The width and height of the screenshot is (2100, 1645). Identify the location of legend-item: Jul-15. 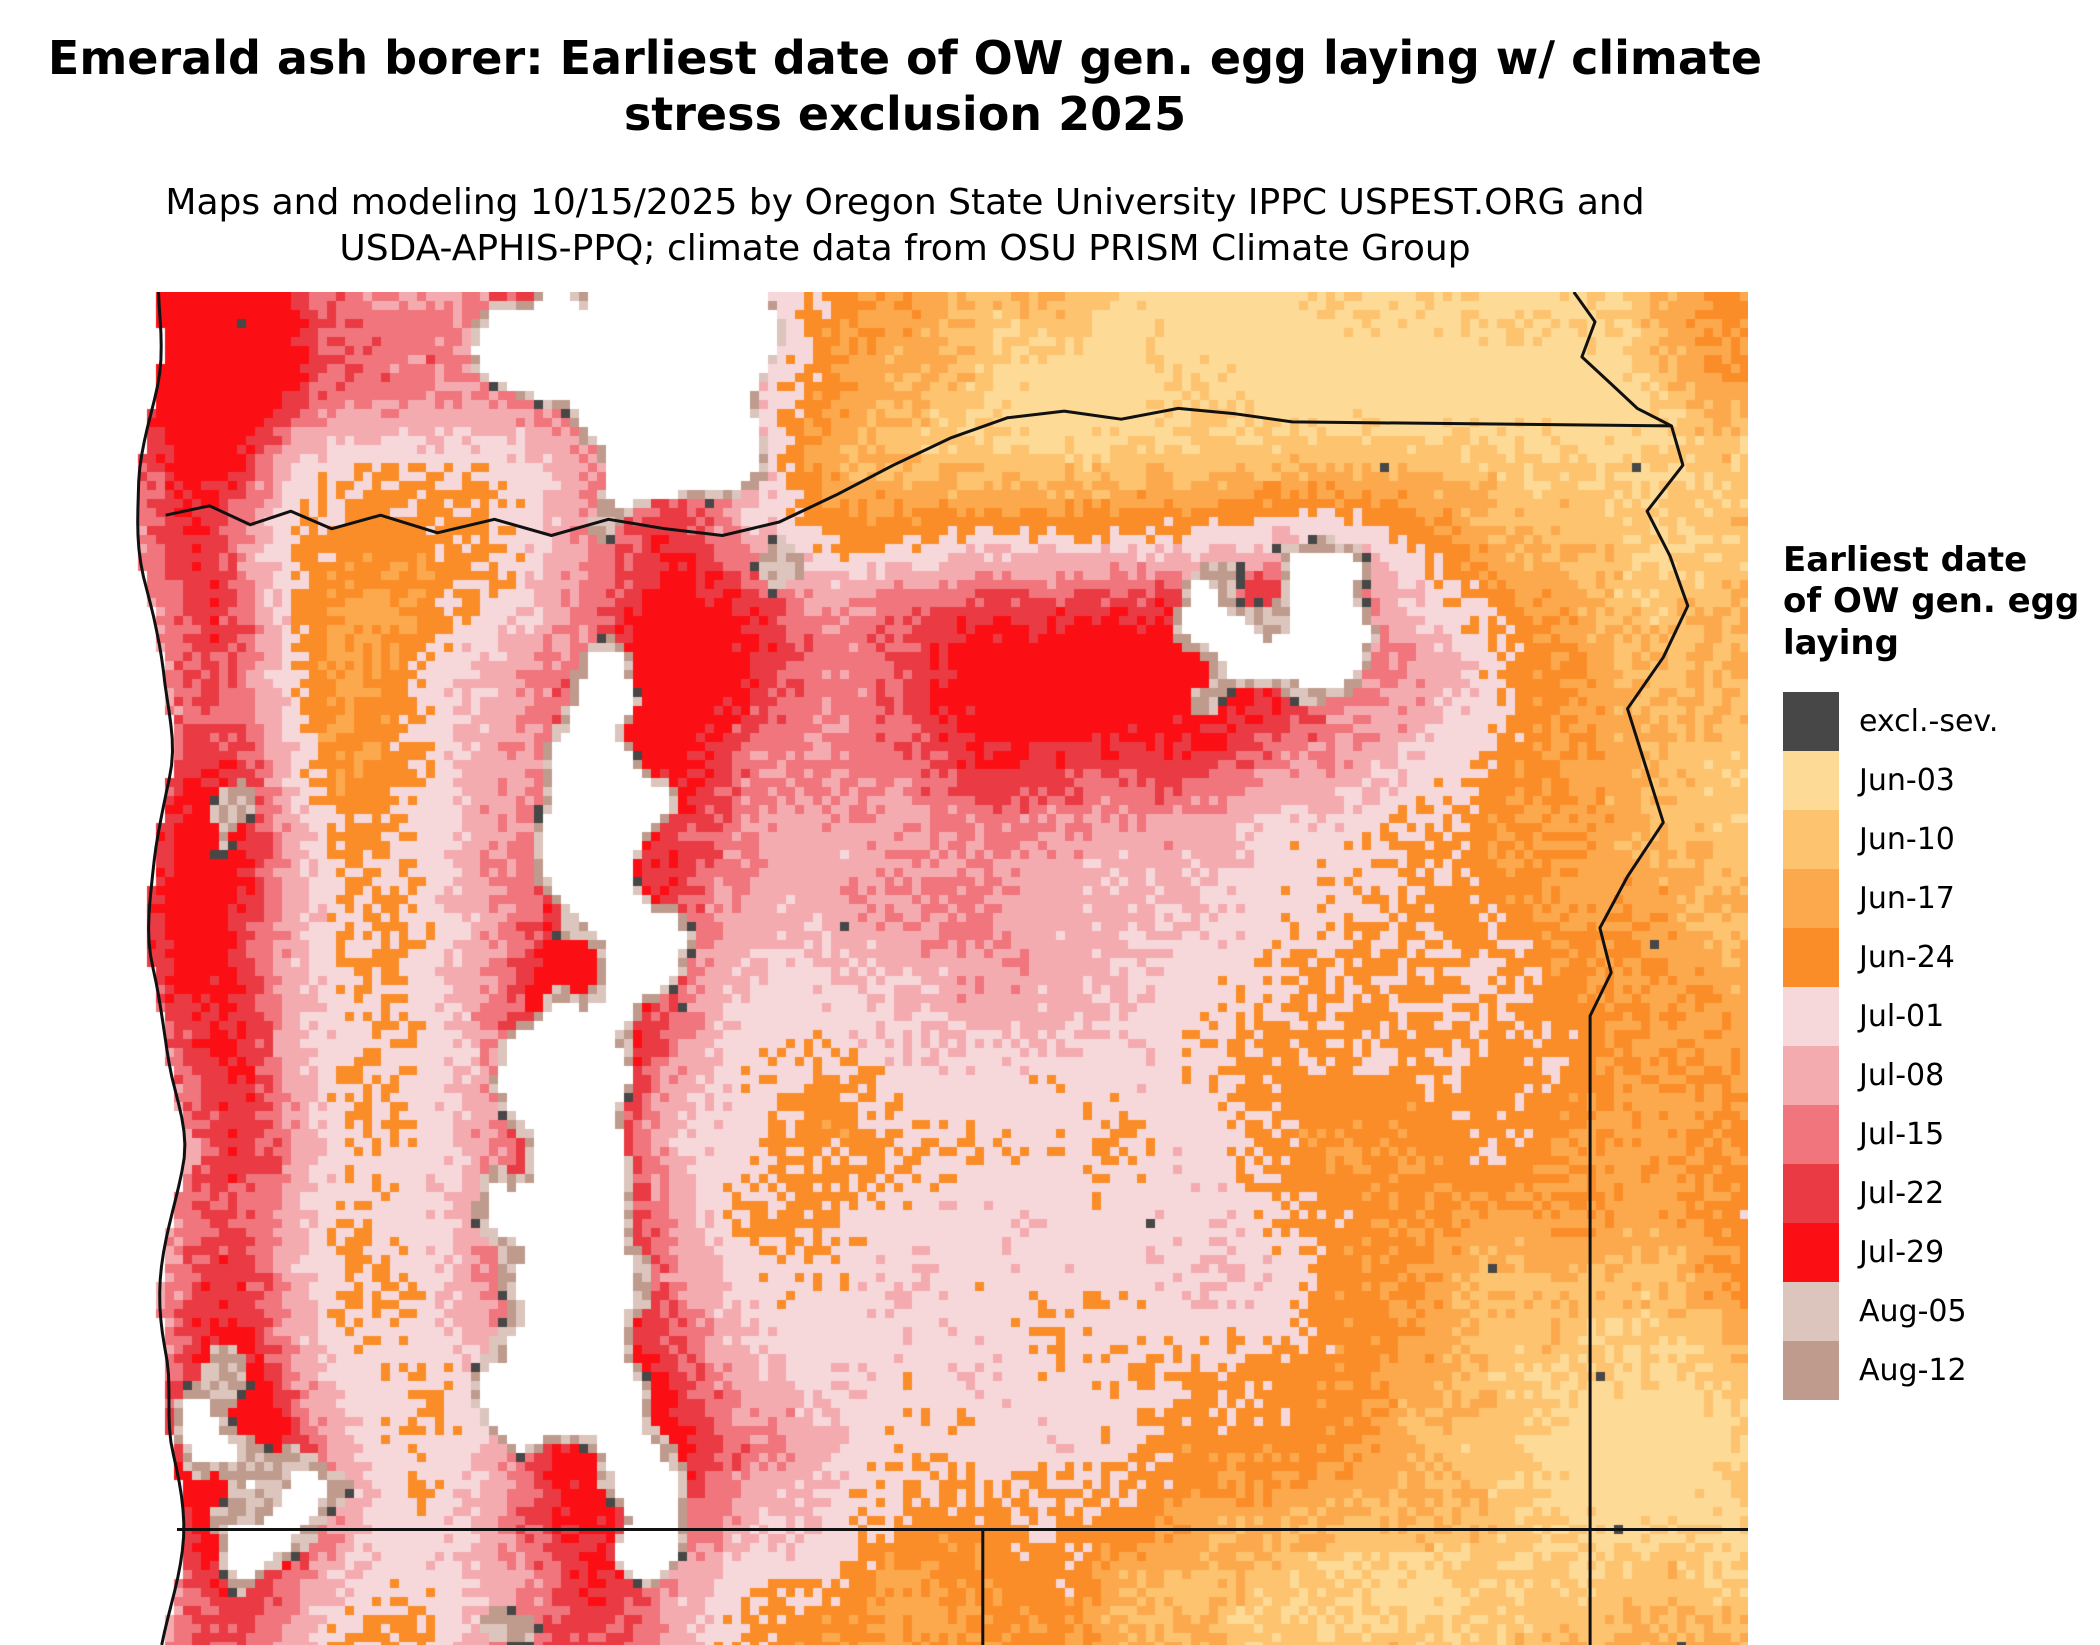
(1938, 1135).